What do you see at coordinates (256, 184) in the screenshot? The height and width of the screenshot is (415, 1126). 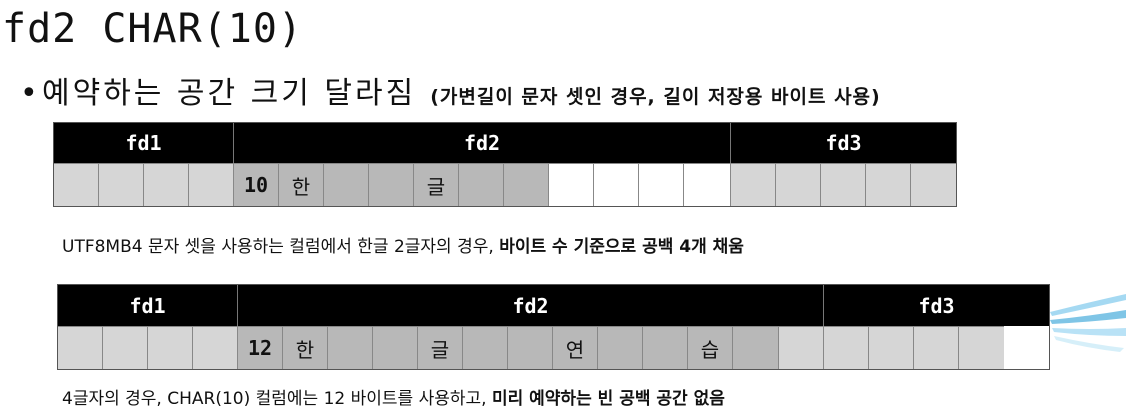 I see `length-byte-cell: 10` at bounding box center [256, 184].